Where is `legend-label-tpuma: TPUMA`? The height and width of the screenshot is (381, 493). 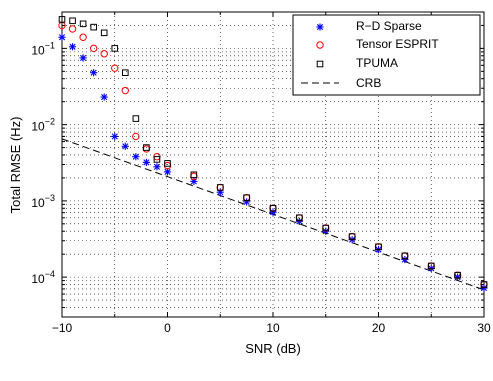 legend-label-tpuma: TPUMA is located at coordinates (377, 63).